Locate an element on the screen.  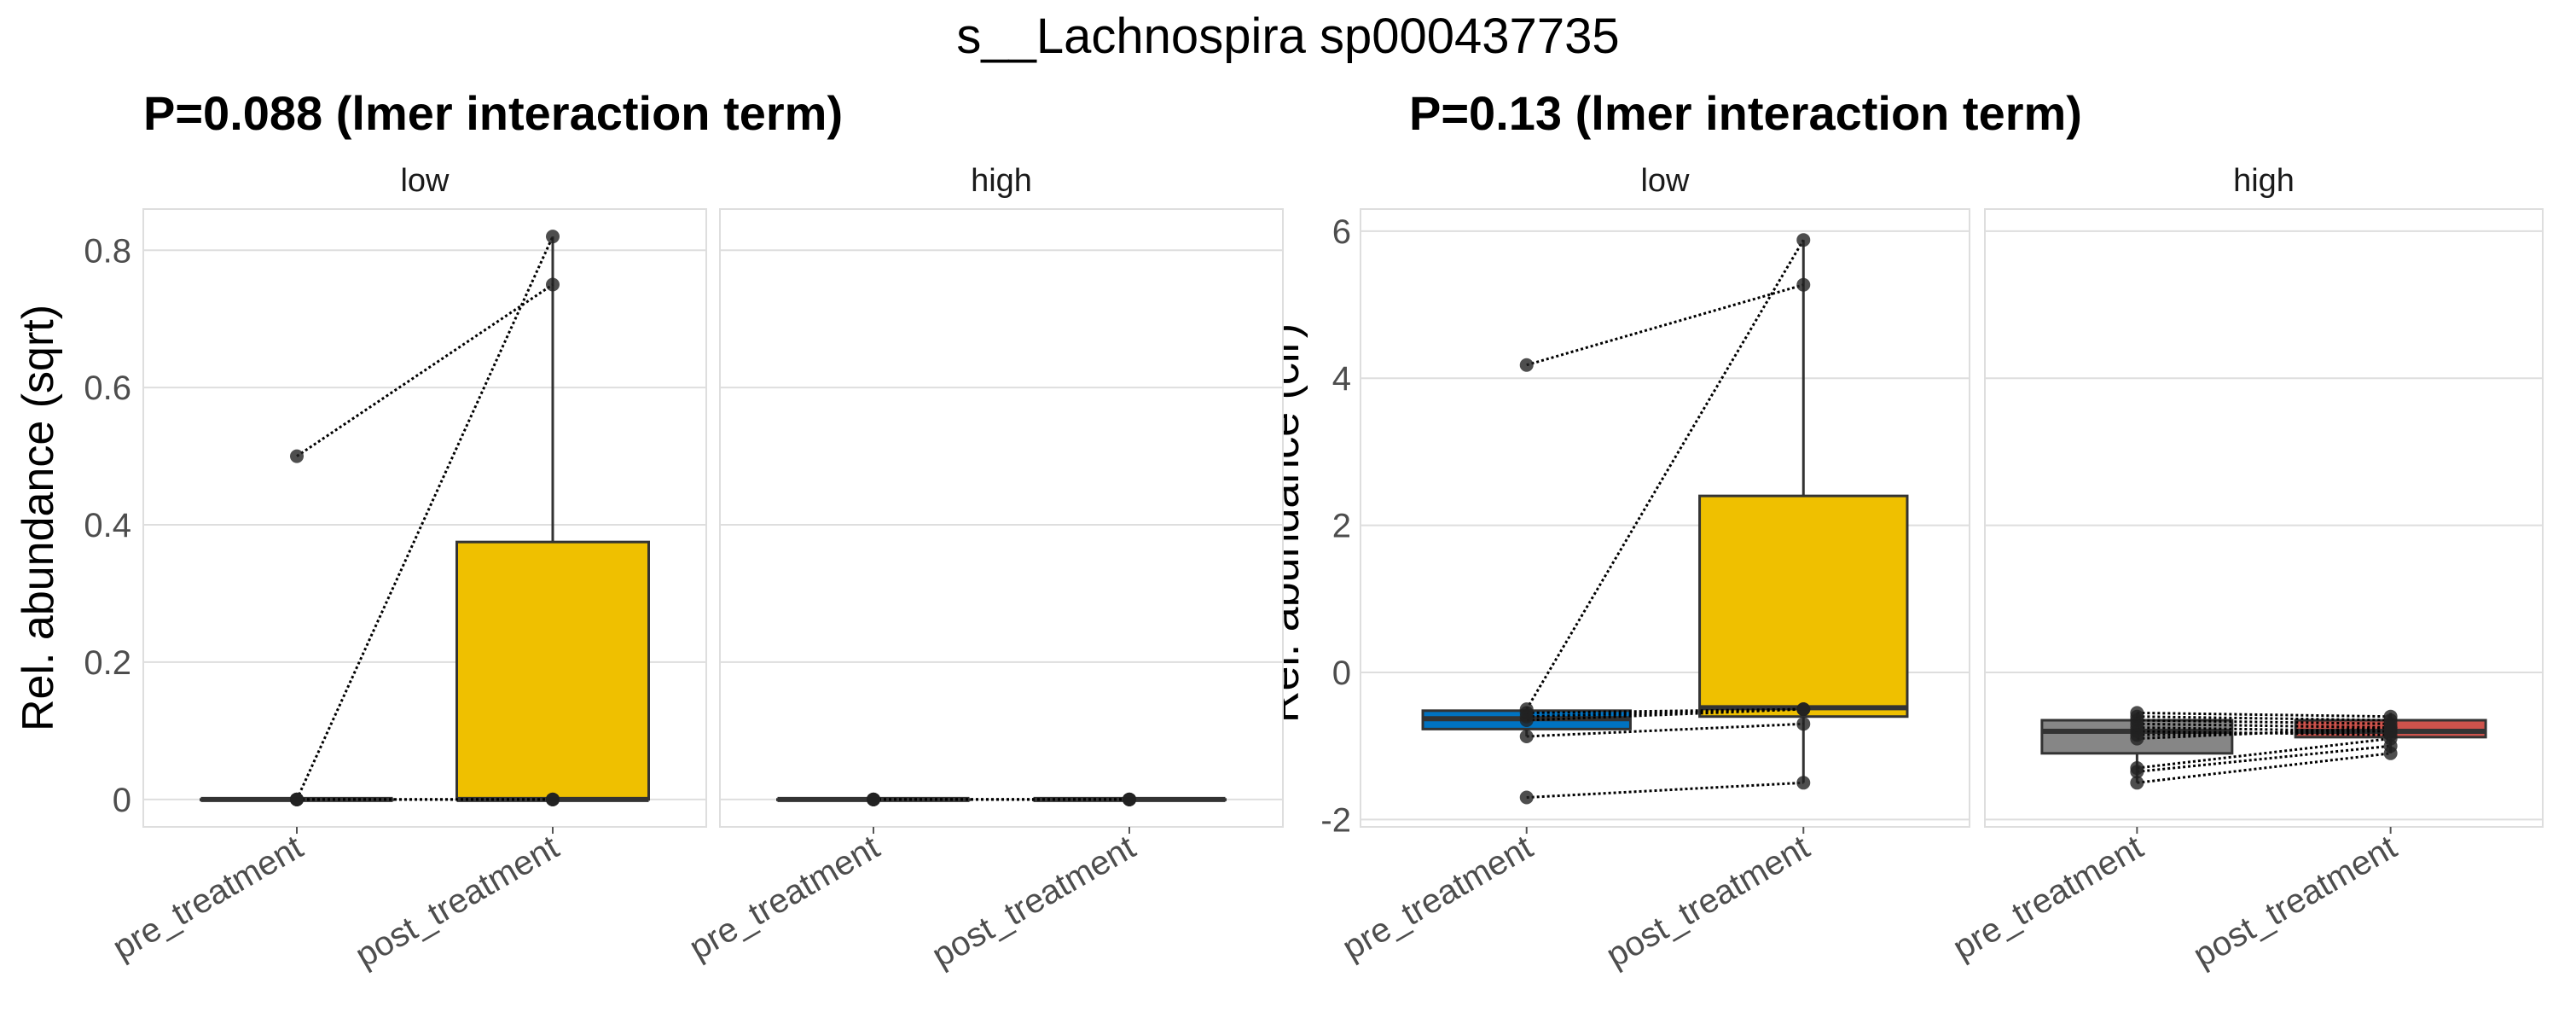
y-tick-label: 0.2 is located at coordinates (107, 663).